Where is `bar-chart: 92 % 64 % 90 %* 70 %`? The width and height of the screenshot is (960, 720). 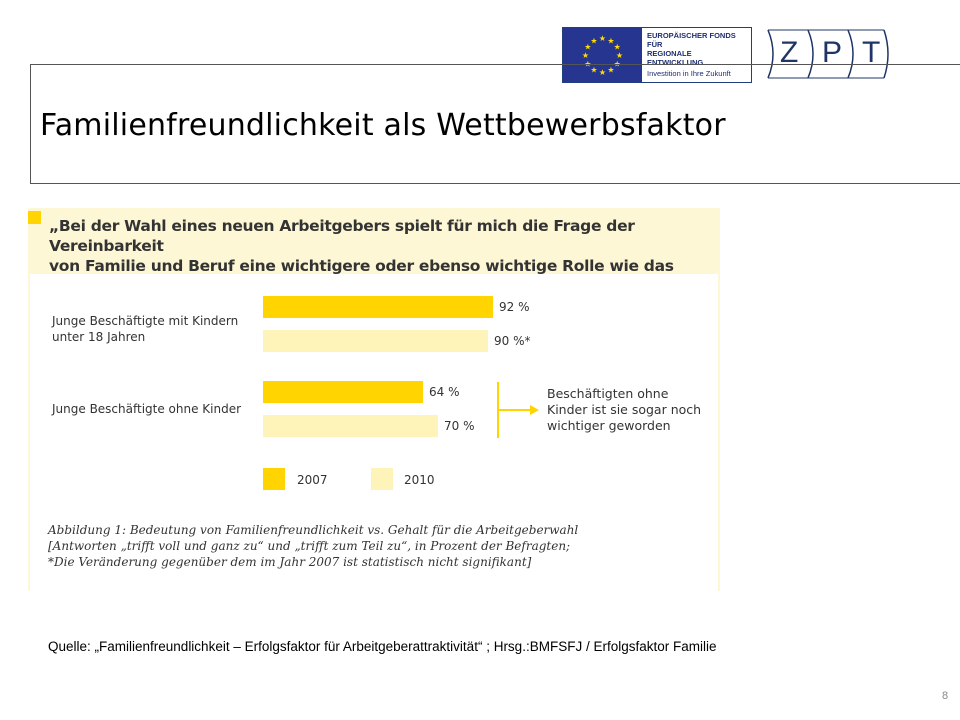
bar-chart: 92 % 64 % 90 %* 70 % is located at coordinates (401, 393).